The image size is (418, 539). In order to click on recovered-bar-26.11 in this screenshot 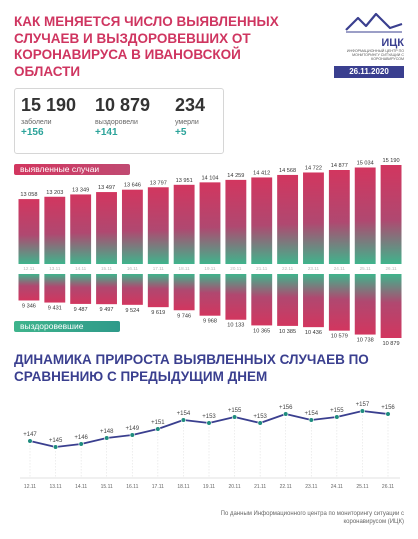, I will do `click(391, 306)`.